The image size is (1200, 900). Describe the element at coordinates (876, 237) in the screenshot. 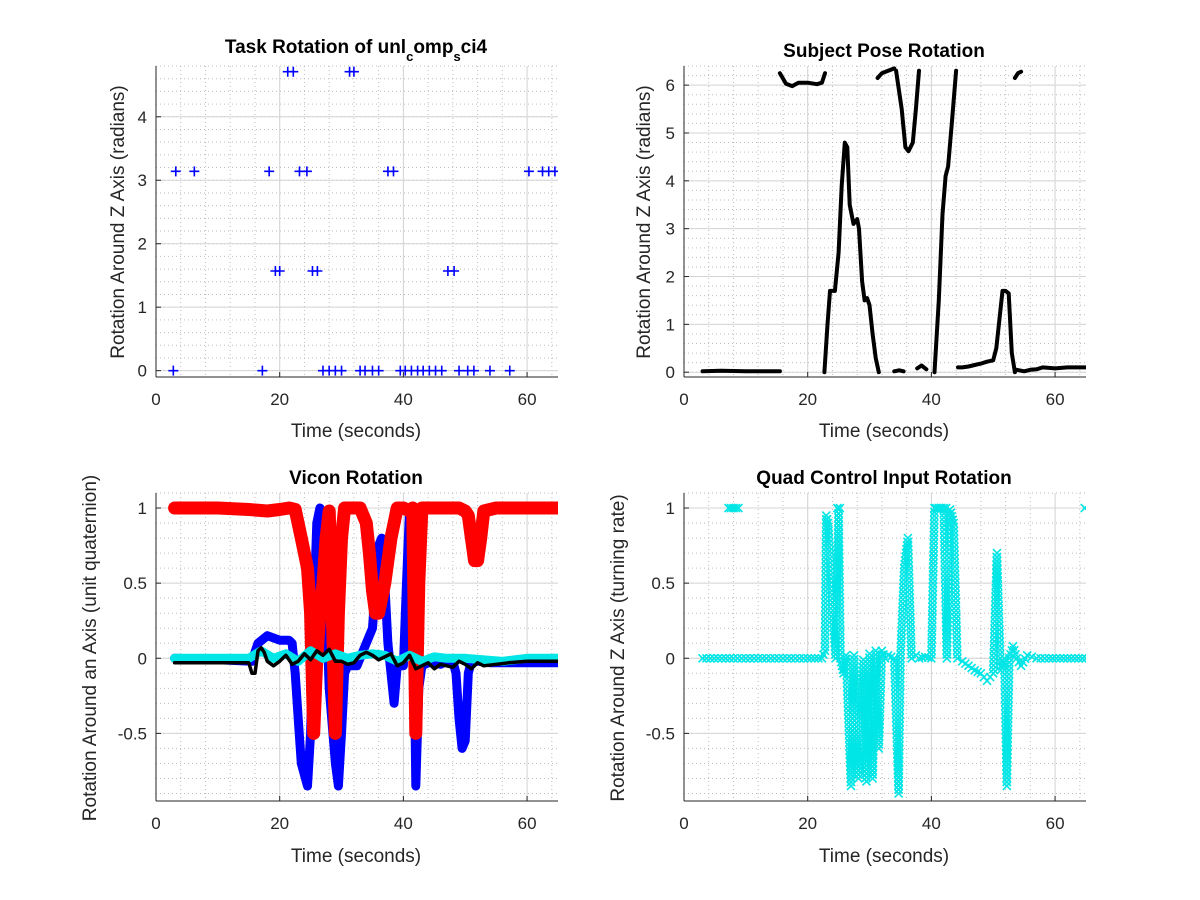

I see `axes: 0 20 40 60 0 1 2 3 4 5 6` at that location.